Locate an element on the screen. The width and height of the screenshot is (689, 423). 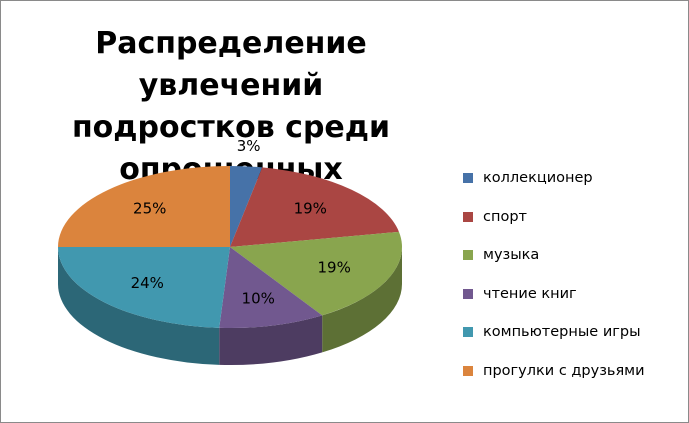
pie-slice-sport is located at coordinates (314, 207).